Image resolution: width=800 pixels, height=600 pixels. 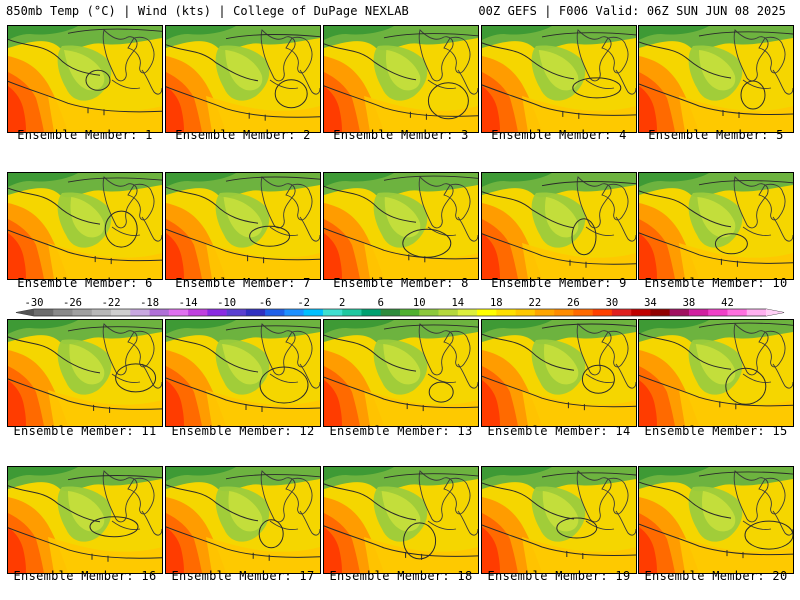 I want to click on colorbar-tick-label: 42, so click(x=727, y=303).